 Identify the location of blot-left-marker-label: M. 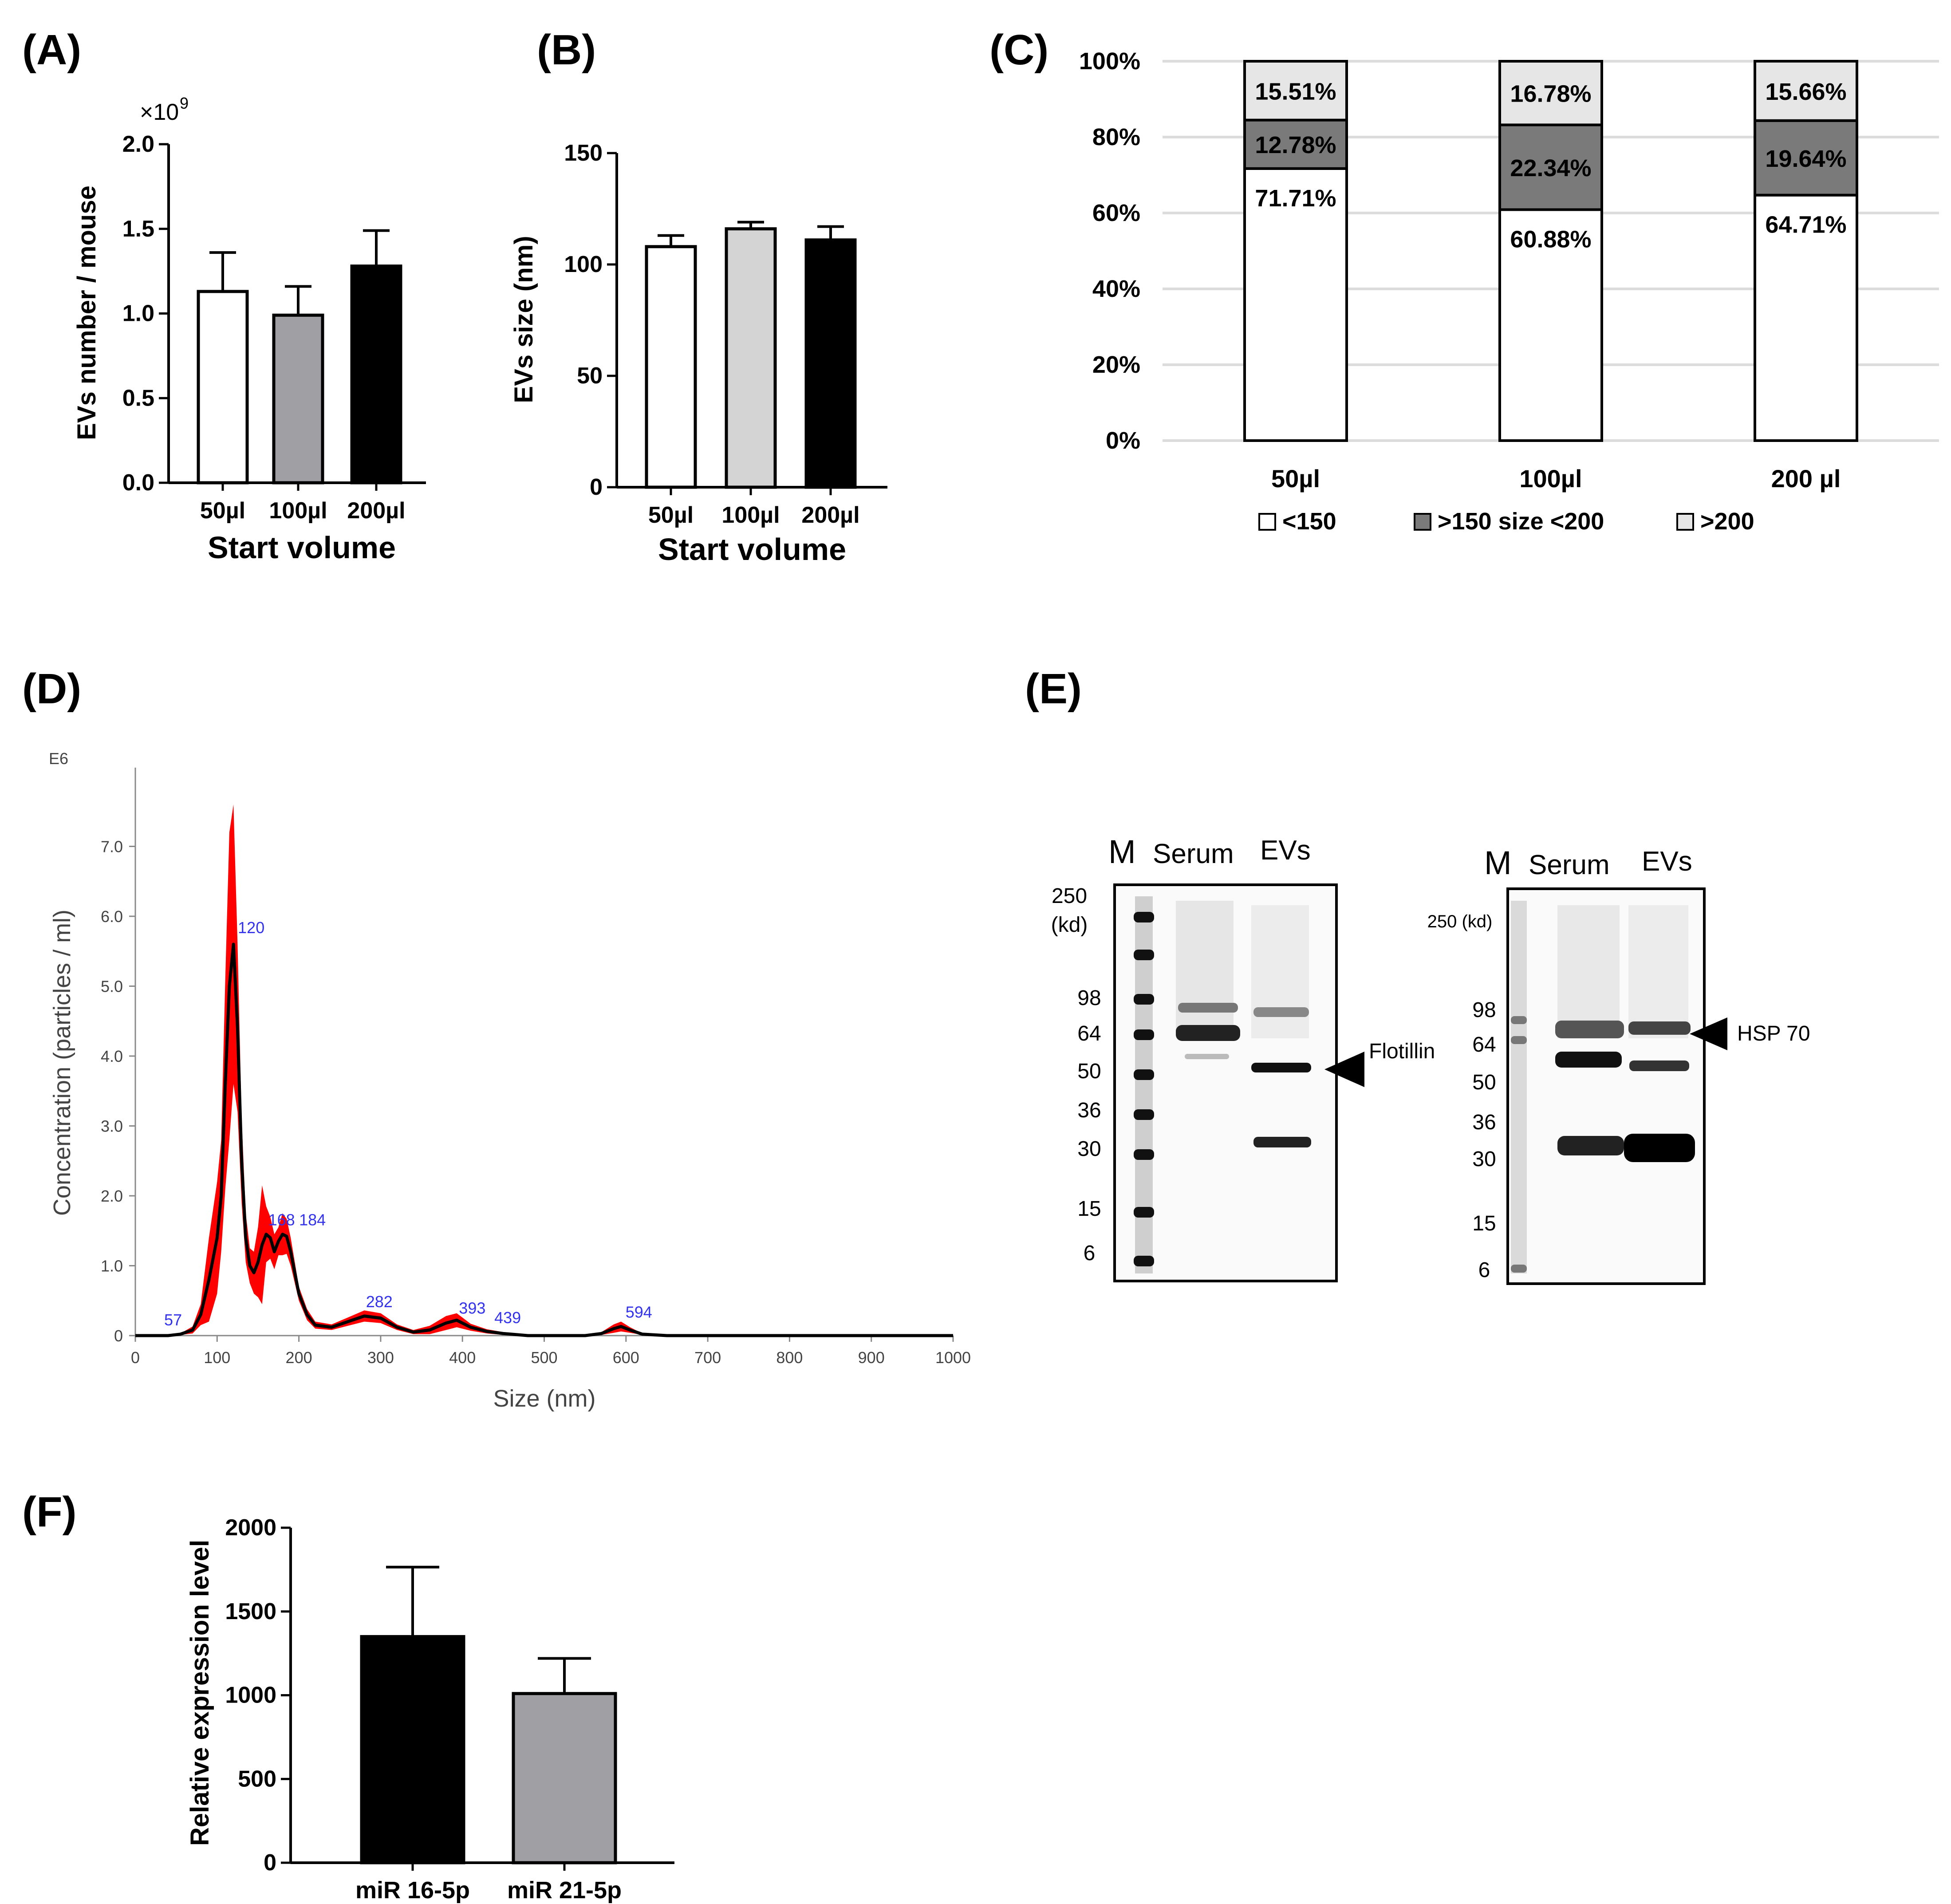
(1122, 852).